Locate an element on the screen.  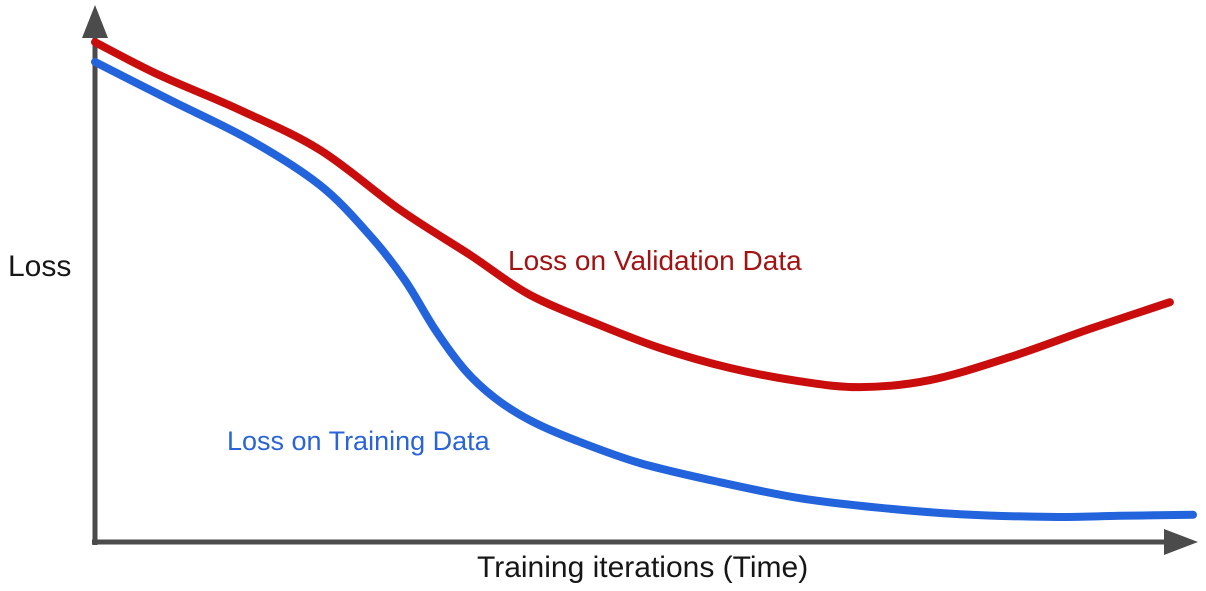
training-series-label: Loss on Training Data is located at coordinates (358, 441).